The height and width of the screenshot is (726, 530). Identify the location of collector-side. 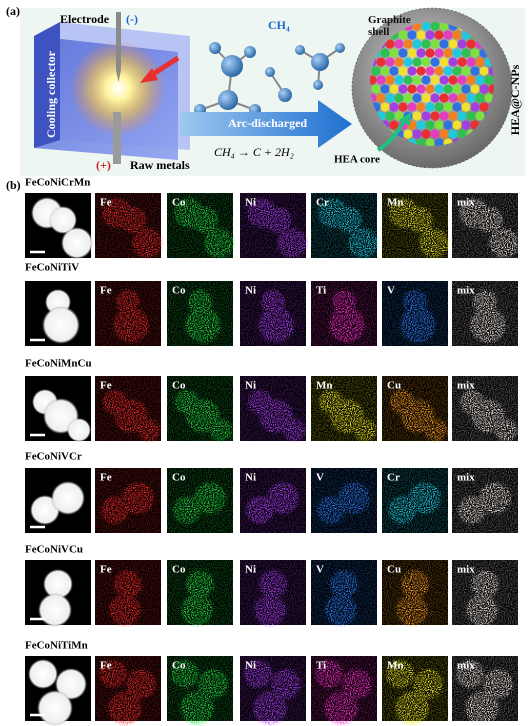
(47, 85).